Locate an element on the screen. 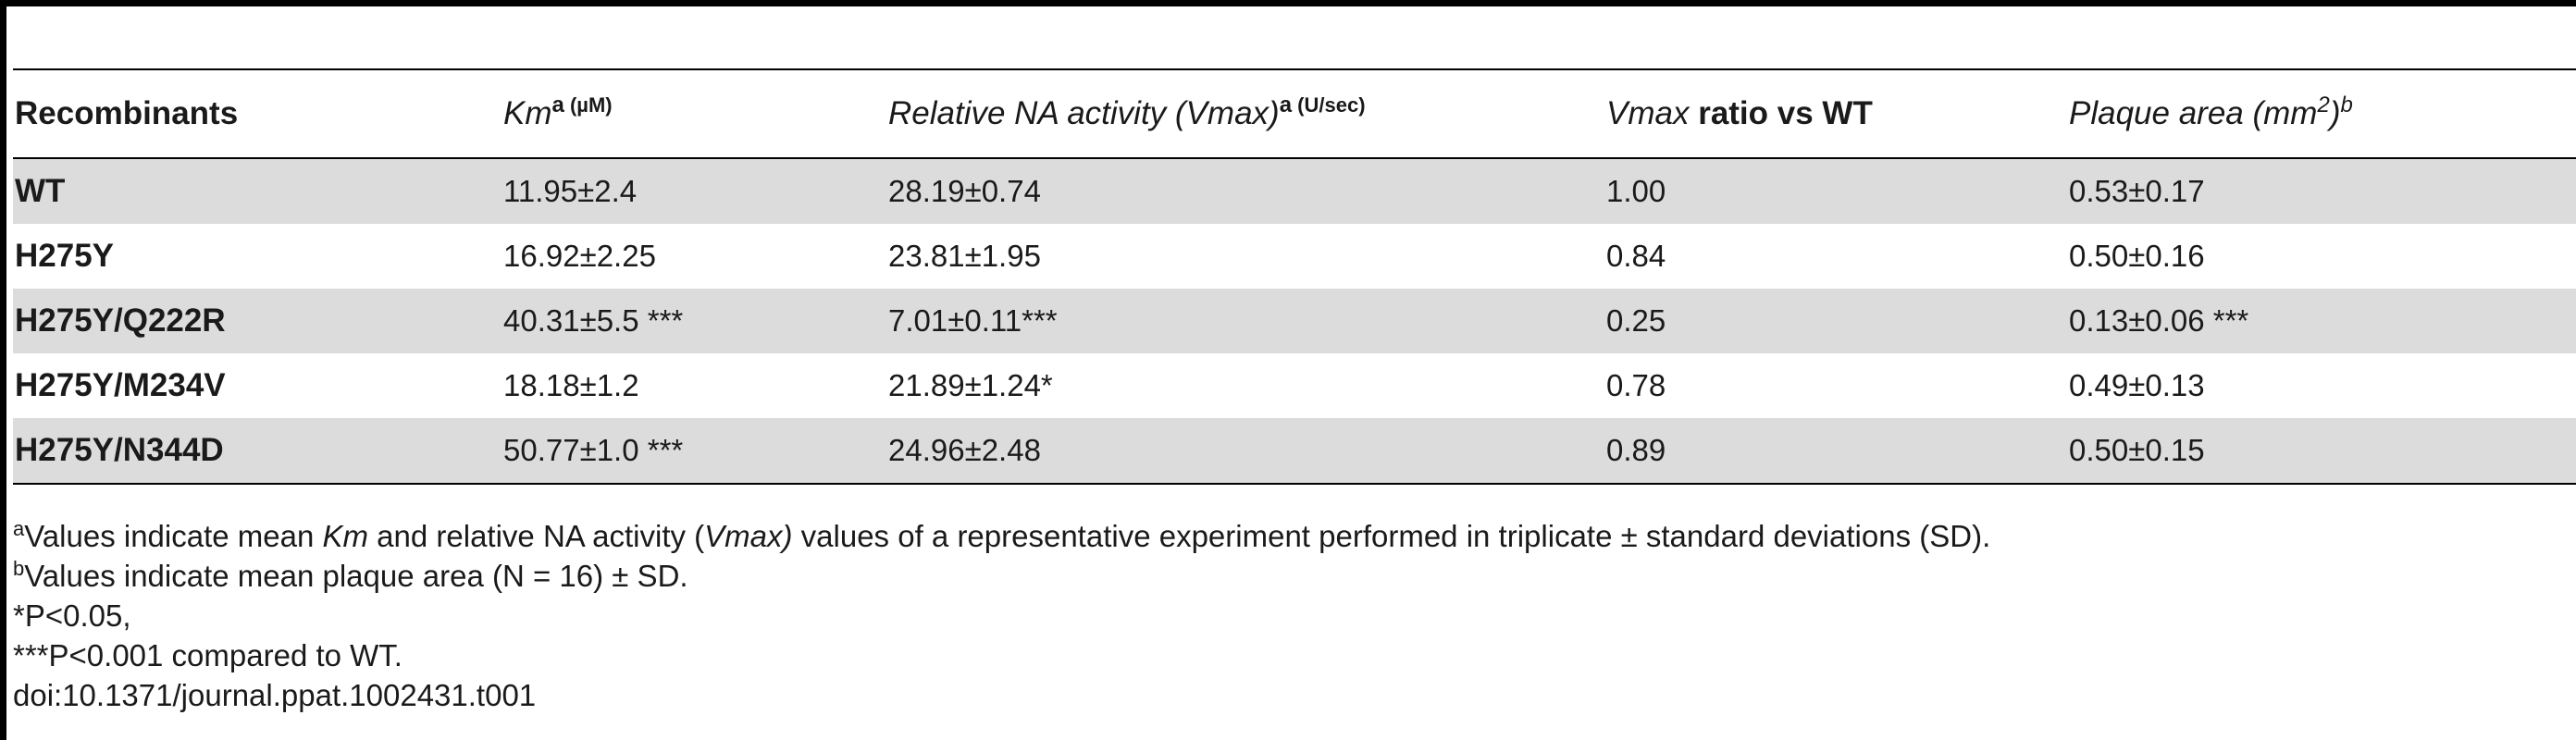  footnote-p-0001: ***P<0.001 compared to WT. is located at coordinates (207, 655).